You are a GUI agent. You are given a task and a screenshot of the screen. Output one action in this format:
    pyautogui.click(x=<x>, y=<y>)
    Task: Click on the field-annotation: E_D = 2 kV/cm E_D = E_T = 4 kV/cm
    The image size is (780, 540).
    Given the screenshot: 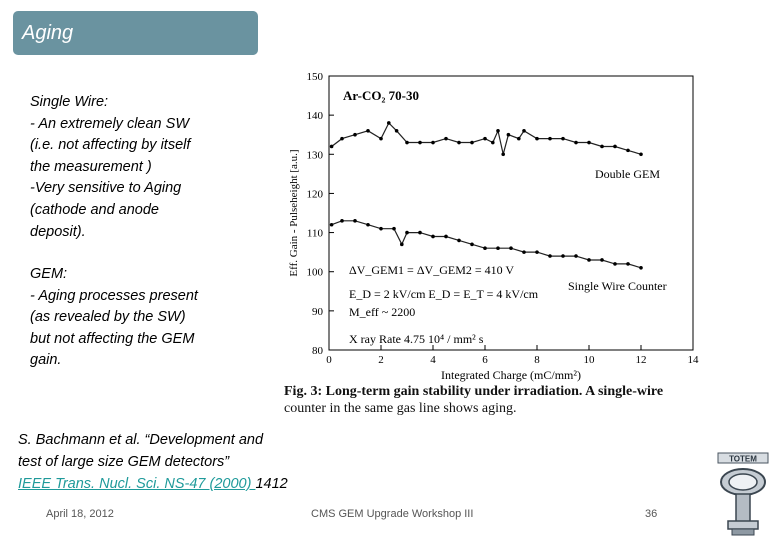 What is the action you would take?
    pyautogui.click(x=444, y=294)
    